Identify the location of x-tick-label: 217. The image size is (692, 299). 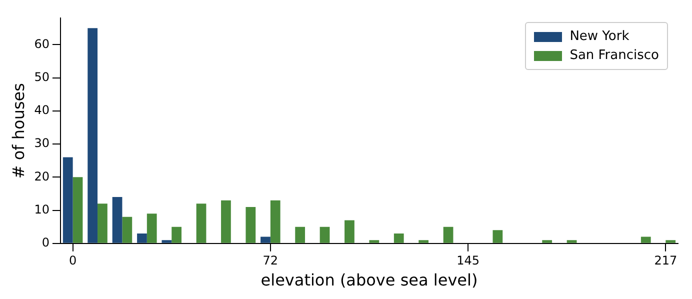
(666, 261).